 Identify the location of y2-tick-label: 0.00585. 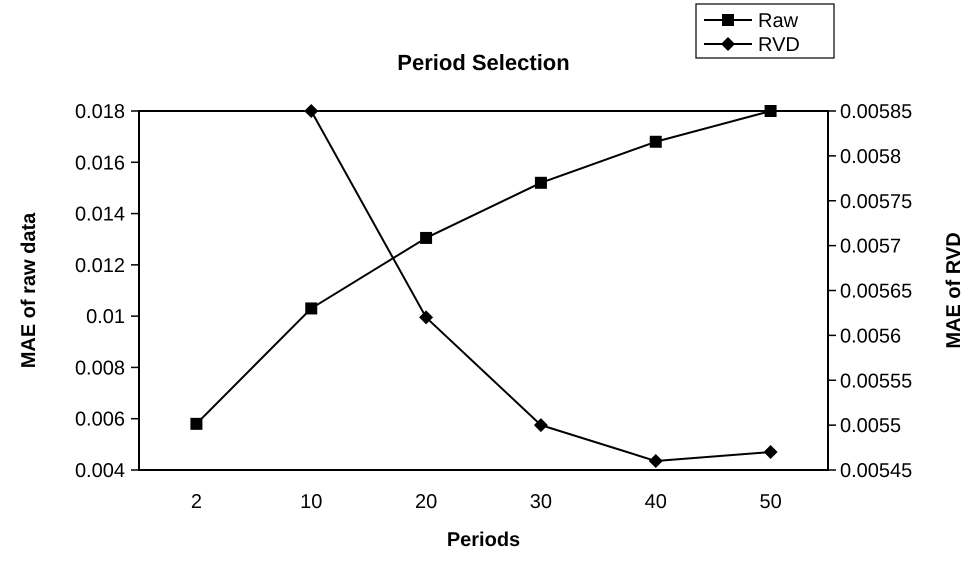
(876, 112).